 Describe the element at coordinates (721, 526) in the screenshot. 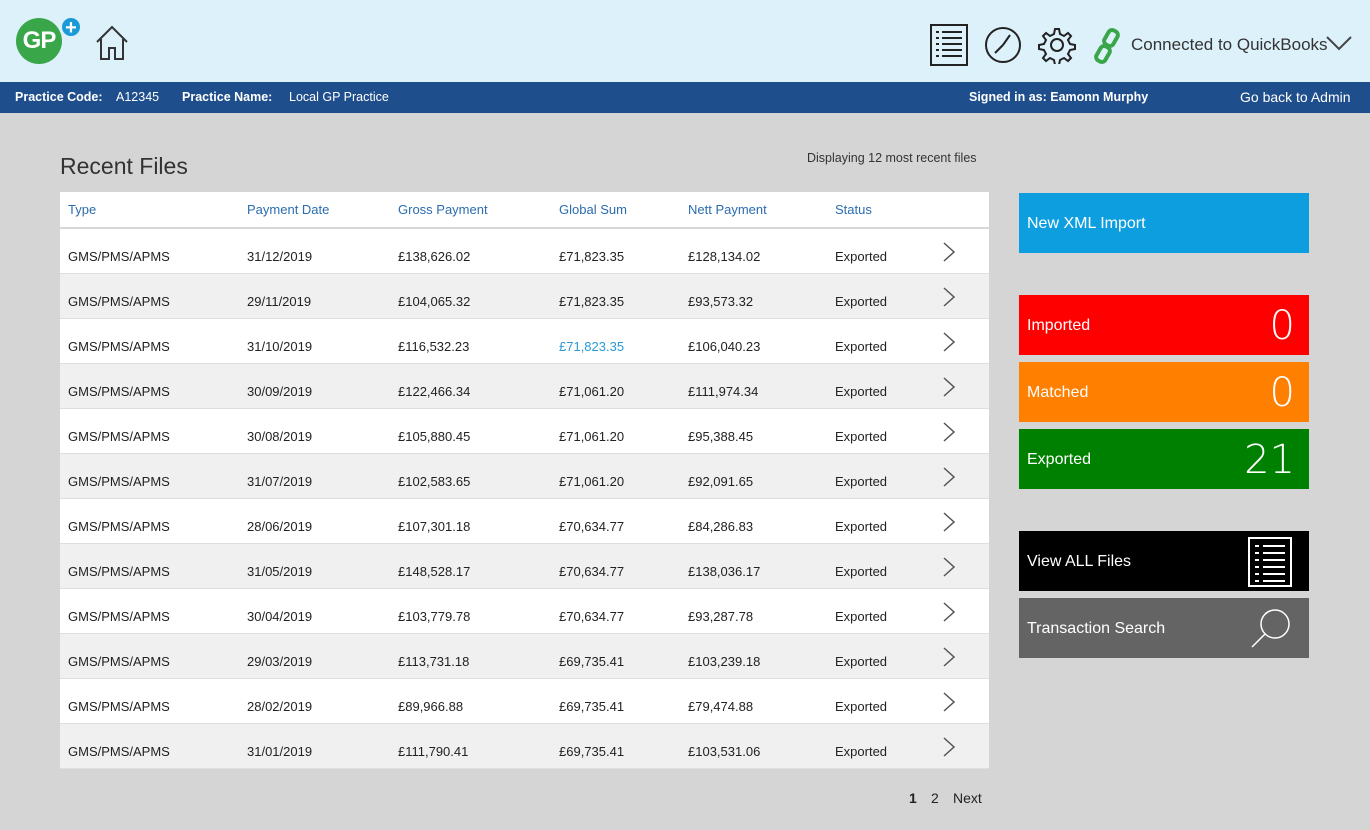

I see `cell-nett-payment: £84,286.83` at that location.